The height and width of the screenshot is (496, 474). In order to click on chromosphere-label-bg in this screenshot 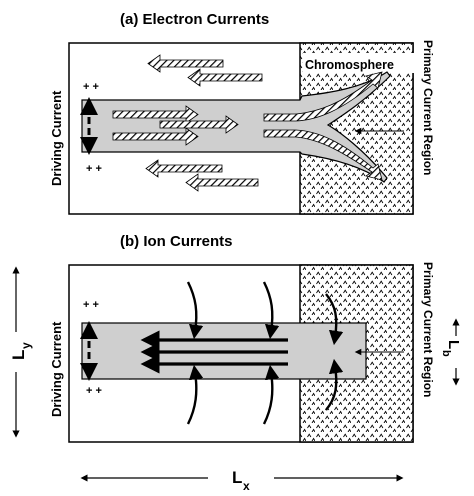, I will do `click(359, 63)`.